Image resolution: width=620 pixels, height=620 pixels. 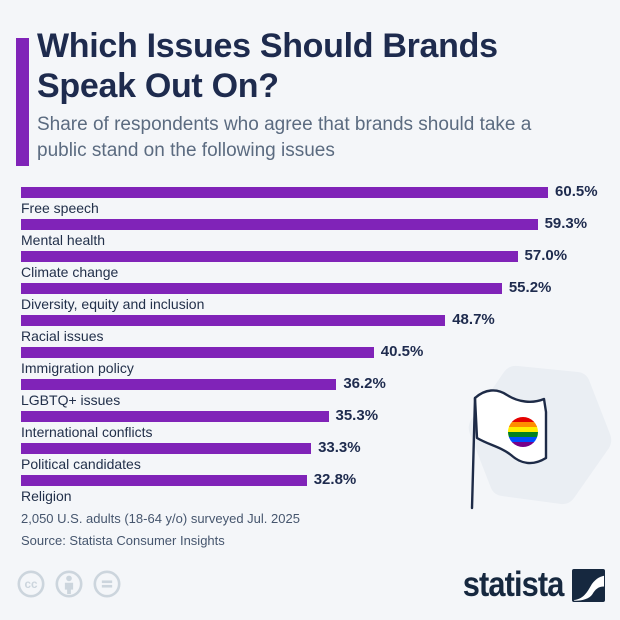 I want to click on bar-row: 36.2% LGBTQ+ issues, so click(x=315, y=392).